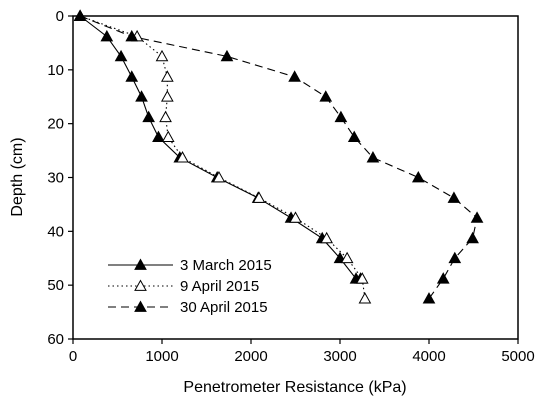 The width and height of the screenshot is (542, 405). What do you see at coordinates (55, 70) in the screenshot?
I see `y-tick-label: 10` at bounding box center [55, 70].